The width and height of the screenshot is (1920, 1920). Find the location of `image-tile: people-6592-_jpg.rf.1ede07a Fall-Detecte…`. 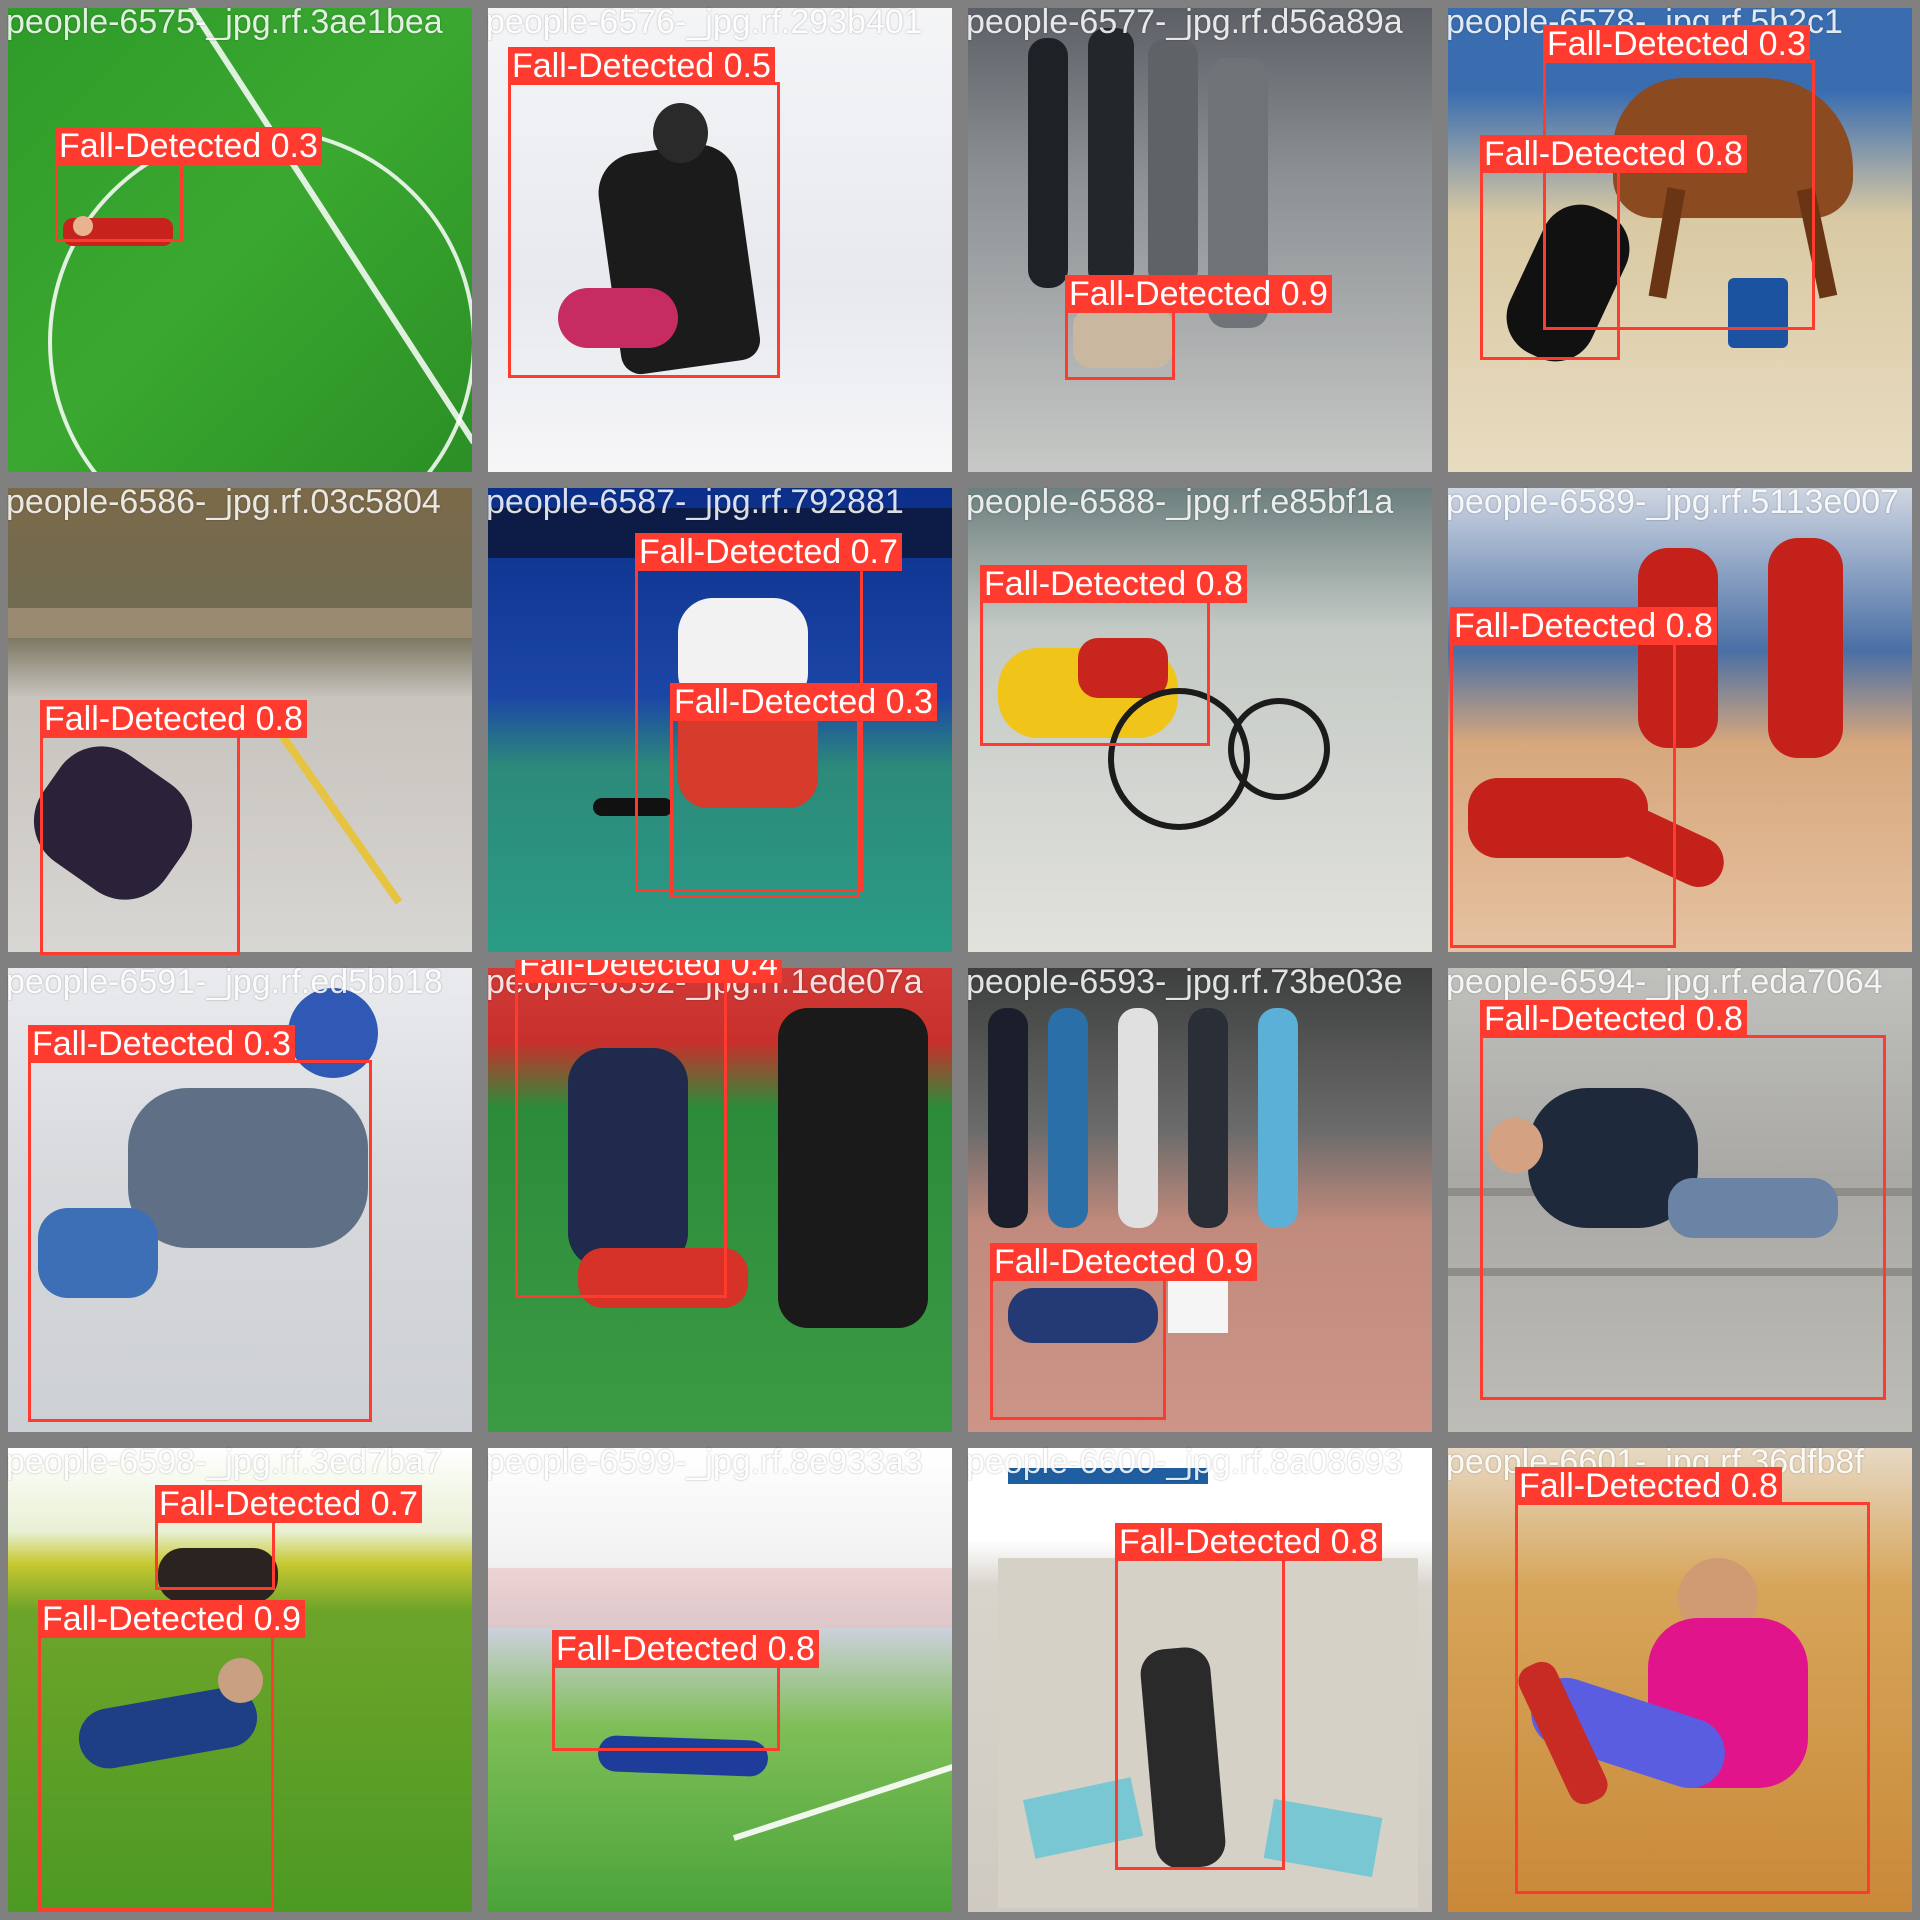

image-tile: people-6592-_jpg.rf.1ede07a Fall-Detecte… is located at coordinates (720, 1200).